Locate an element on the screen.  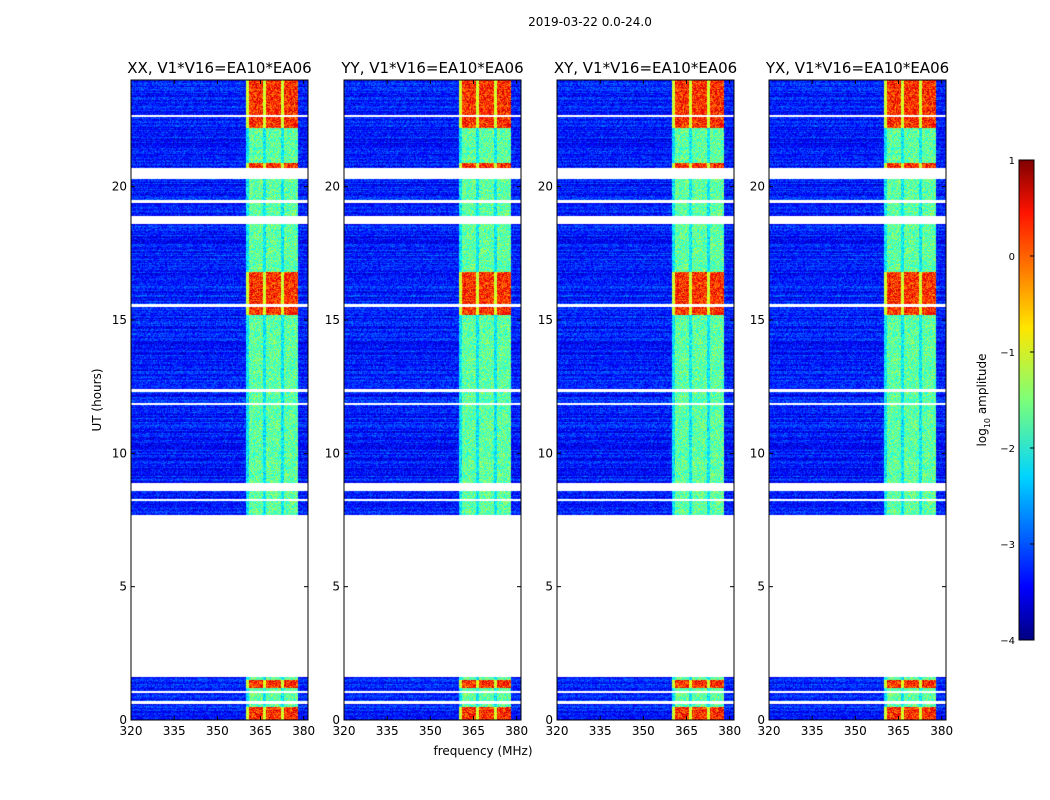
colorbar: −4 −3 −2 −1 0 1 log10 amplitude is located at coordinates (1005, 401).